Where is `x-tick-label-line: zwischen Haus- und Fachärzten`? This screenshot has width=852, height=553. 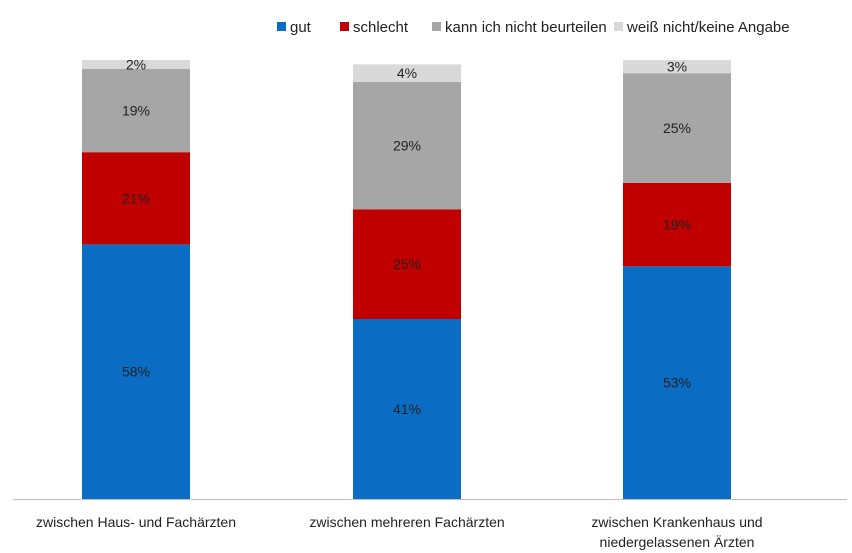
x-tick-label-line: zwischen Haus- und Fachärzten is located at coordinates (136, 522).